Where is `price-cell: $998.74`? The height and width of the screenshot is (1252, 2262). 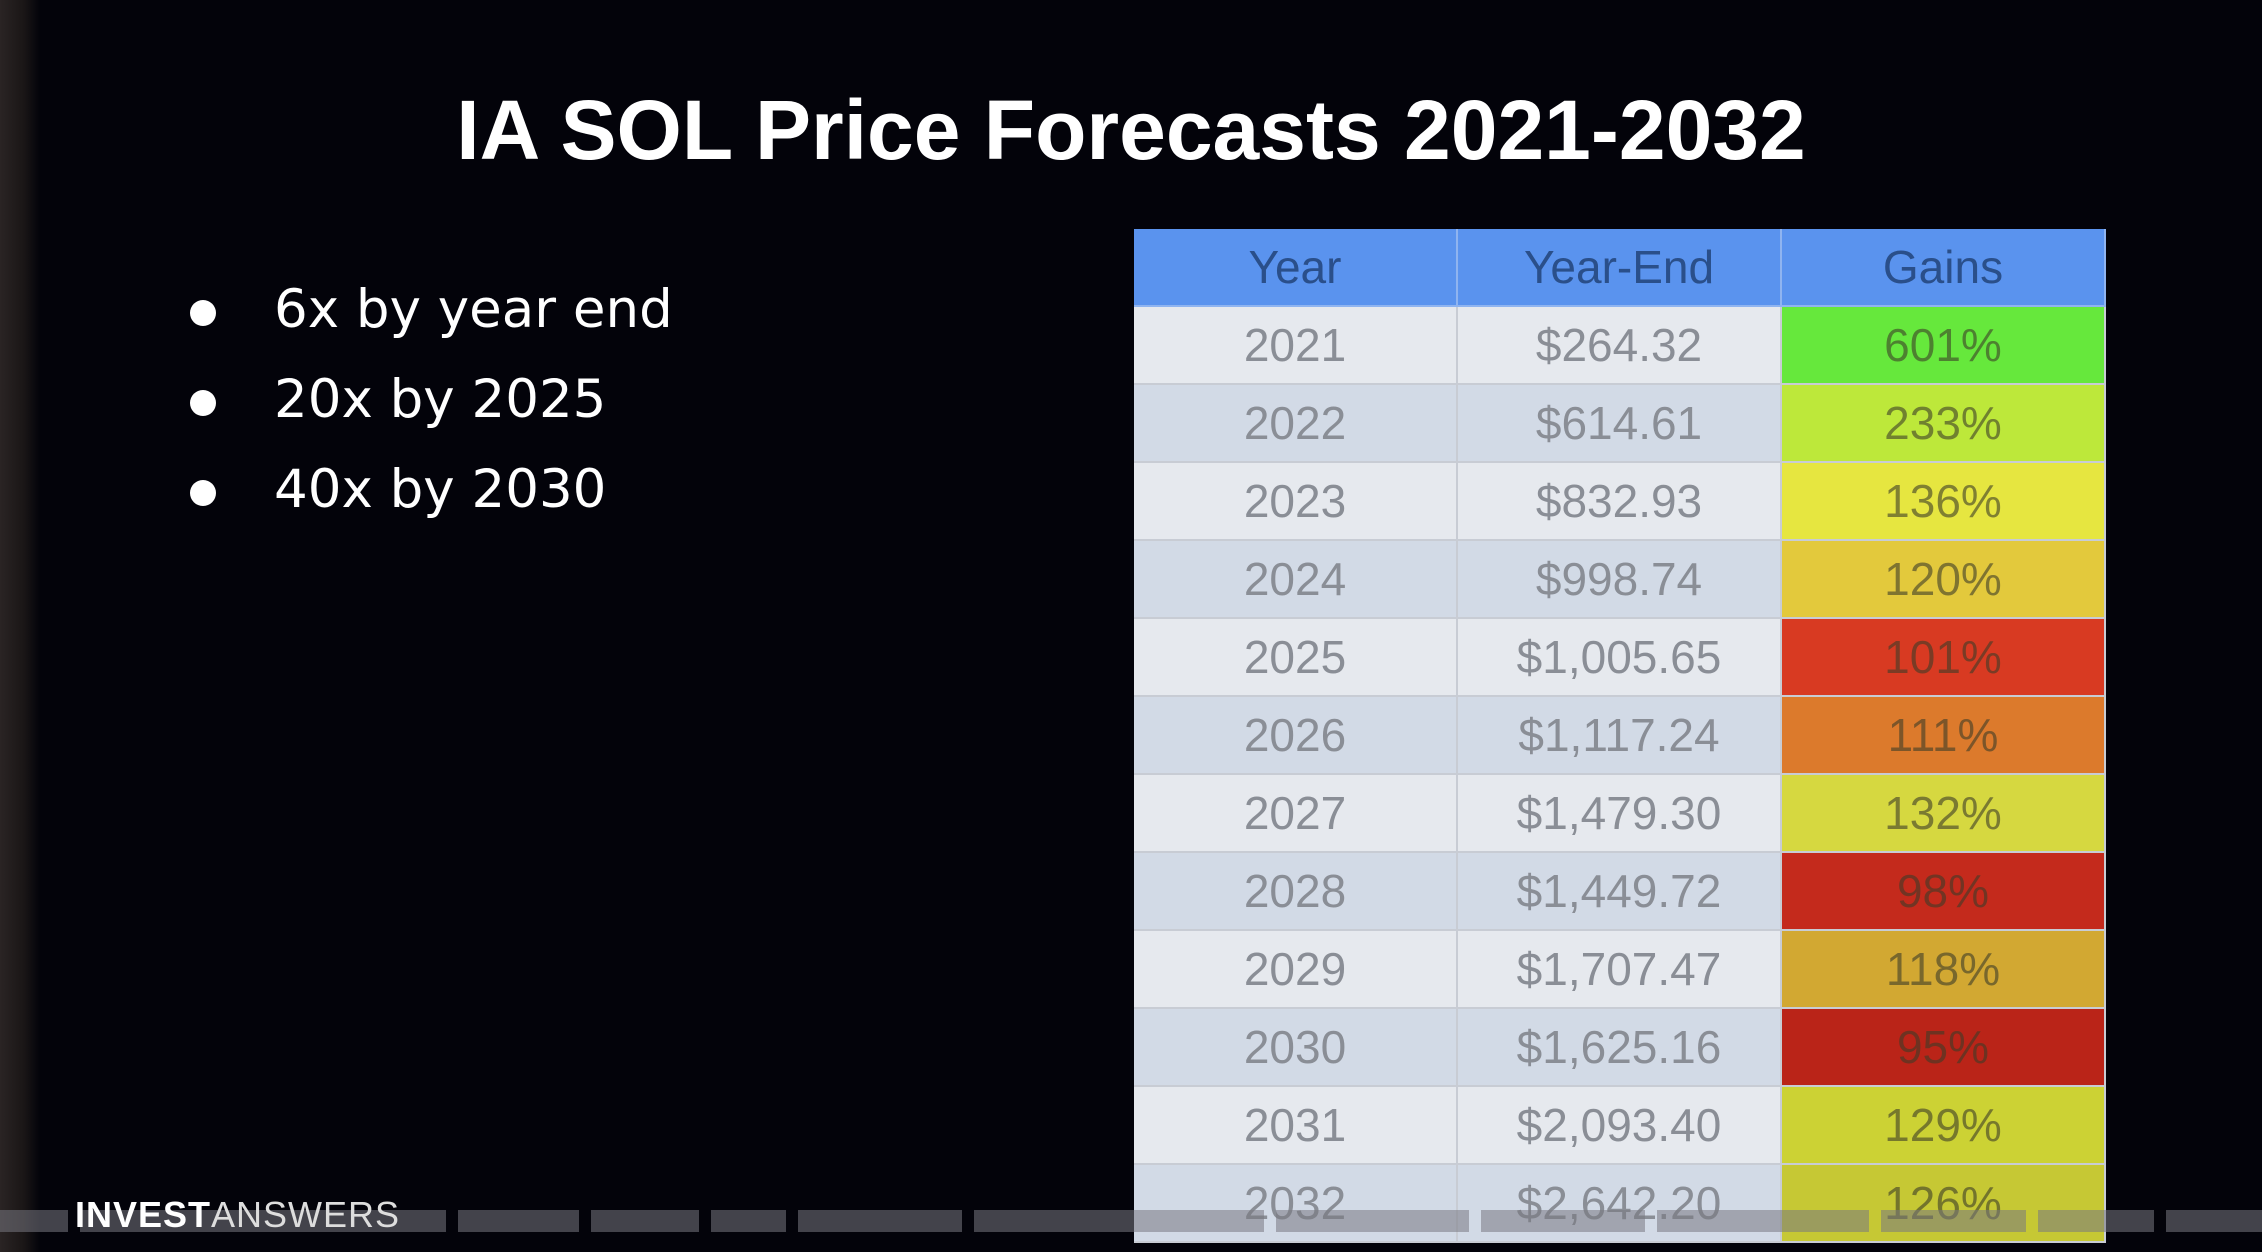
price-cell: $998.74 is located at coordinates (1620, 580).